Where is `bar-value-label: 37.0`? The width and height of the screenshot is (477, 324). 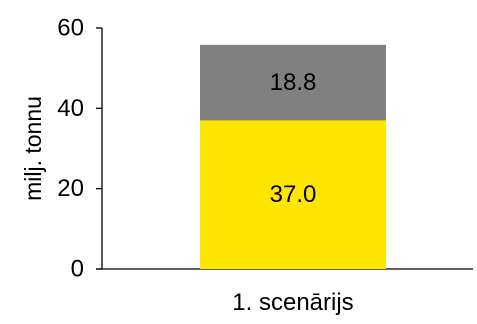 bar-value-label: 37.0 is located at coordinates (293, 194).